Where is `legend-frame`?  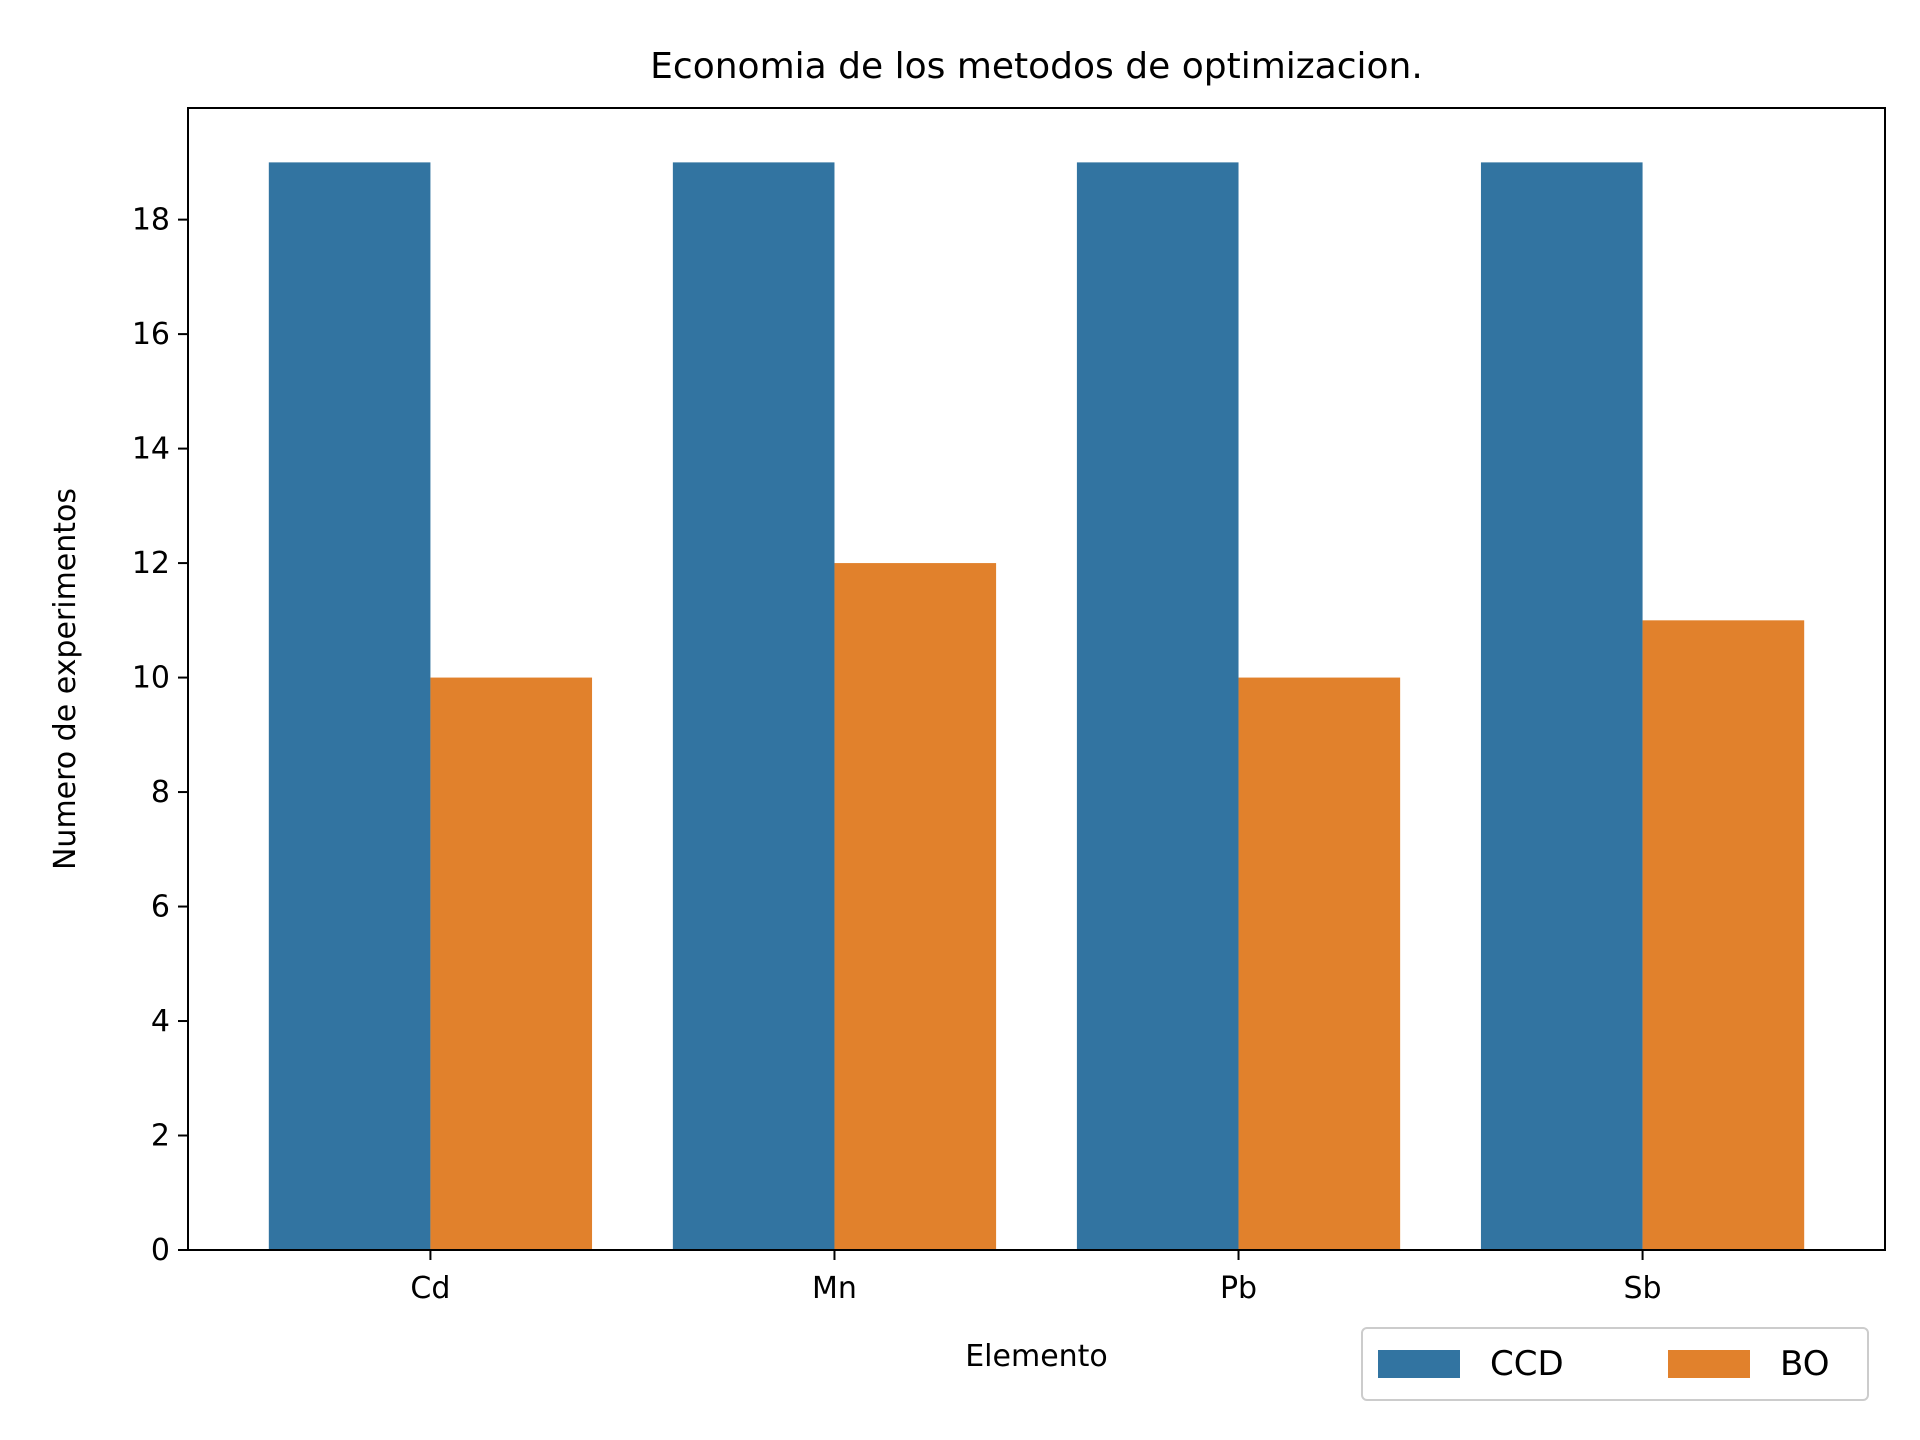
legend-frame is located at coordinates (1615, 1364).